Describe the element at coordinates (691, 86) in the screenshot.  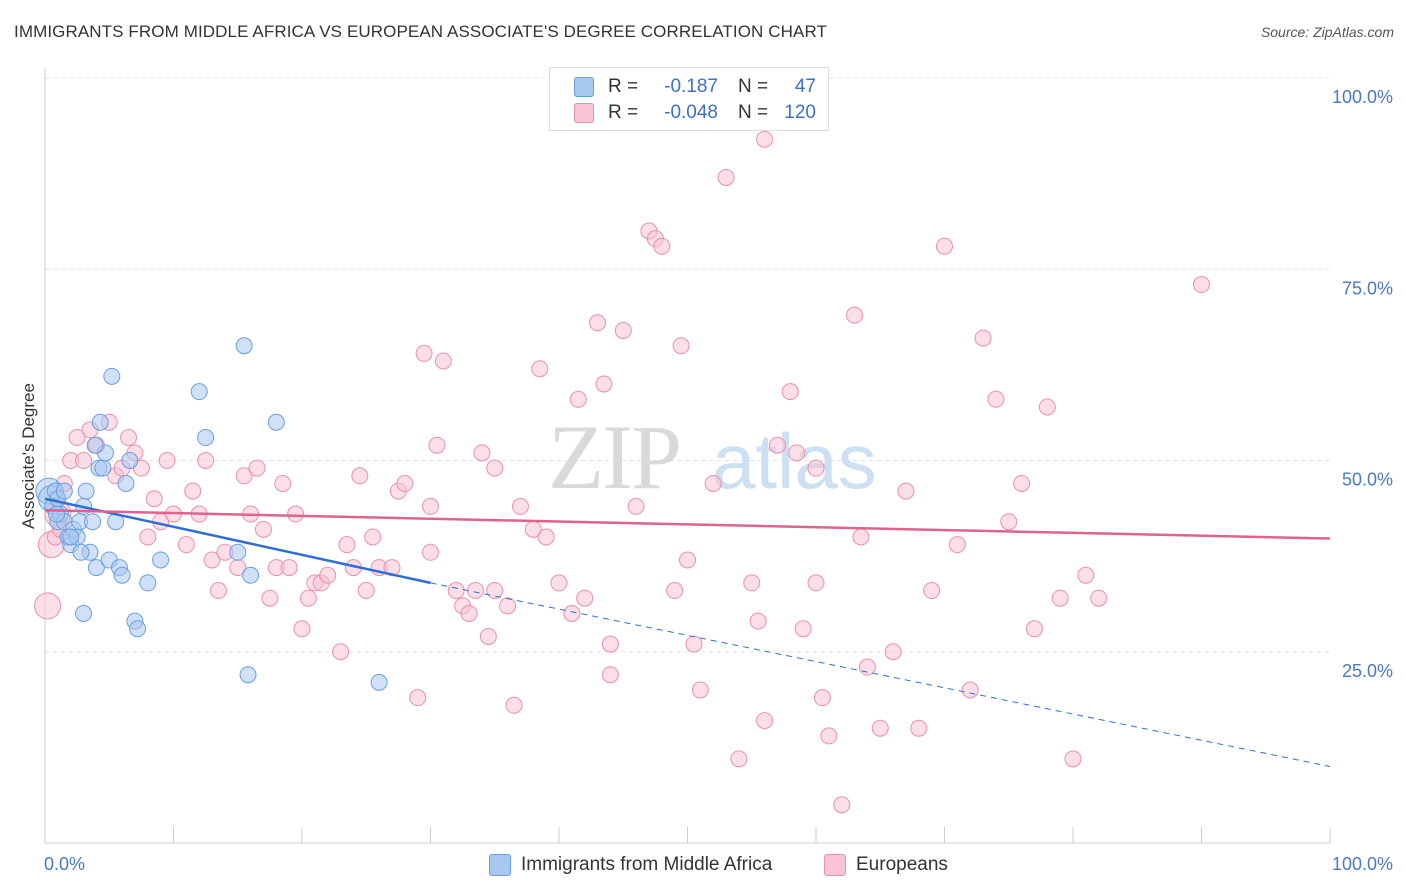
I see `legend-r-value: -0.187` at that location.